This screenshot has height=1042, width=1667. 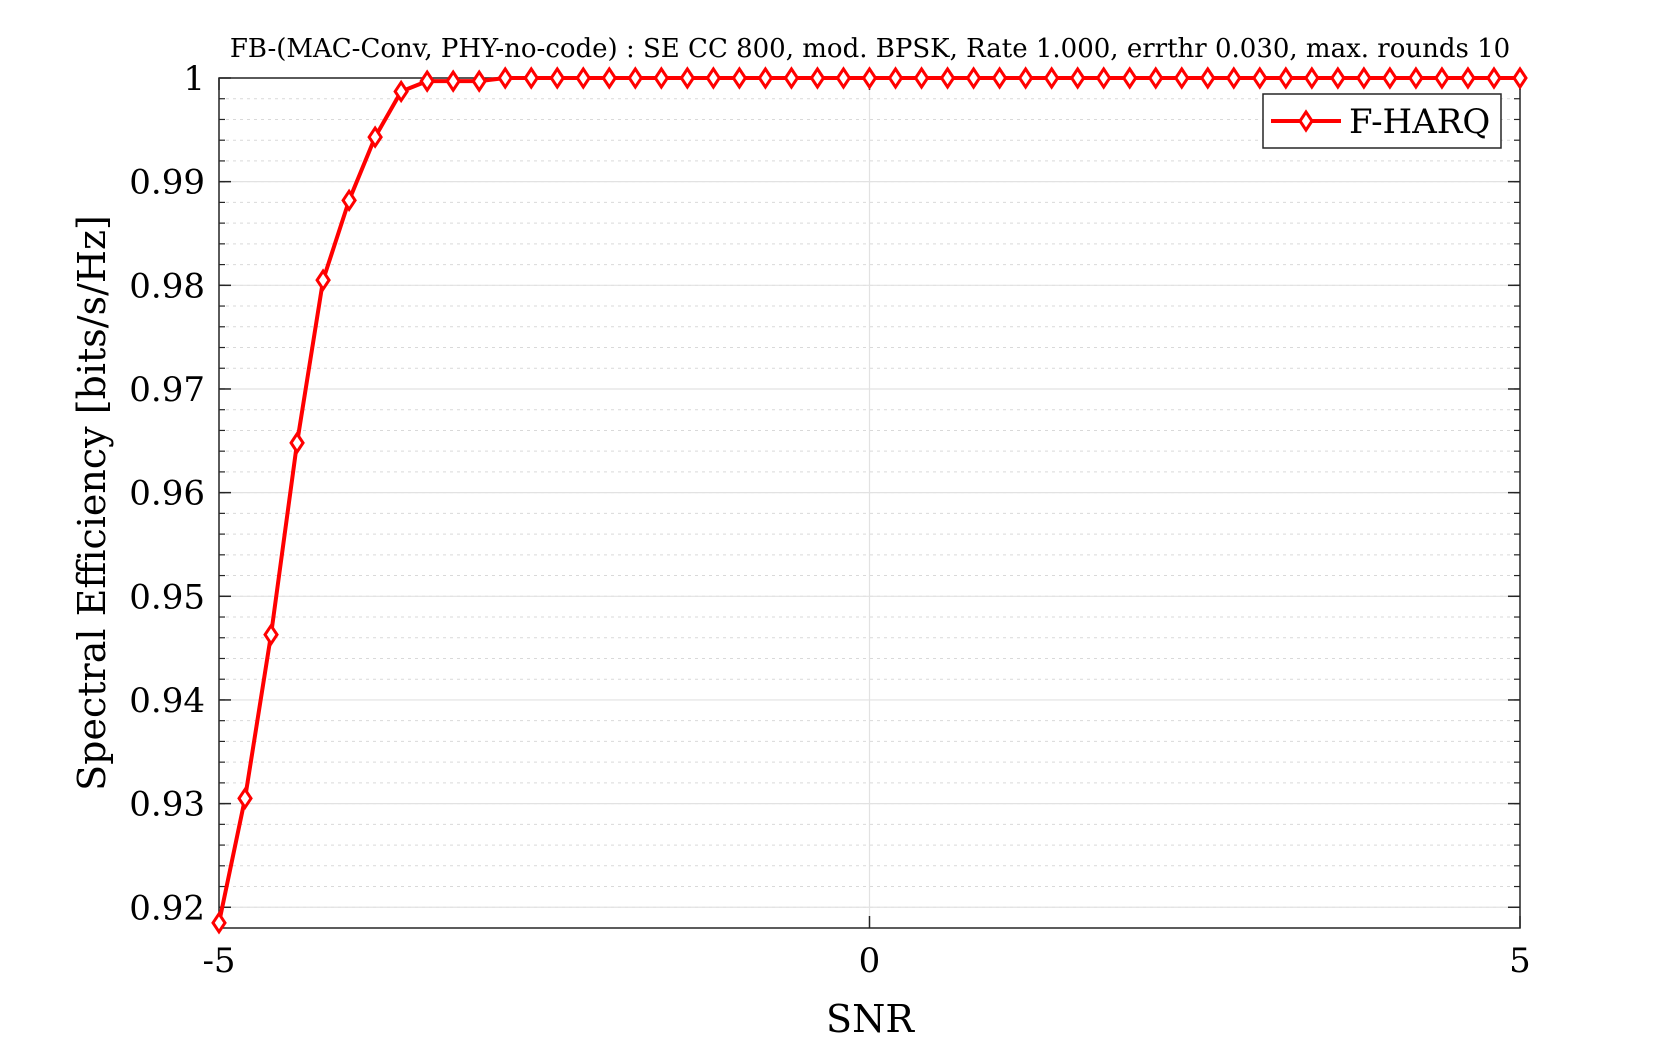 What do you see at coordinates (1306, 121) in the screenshot?
I see `legend-diamond-marker-icon` at bounding box center [1306, 121].